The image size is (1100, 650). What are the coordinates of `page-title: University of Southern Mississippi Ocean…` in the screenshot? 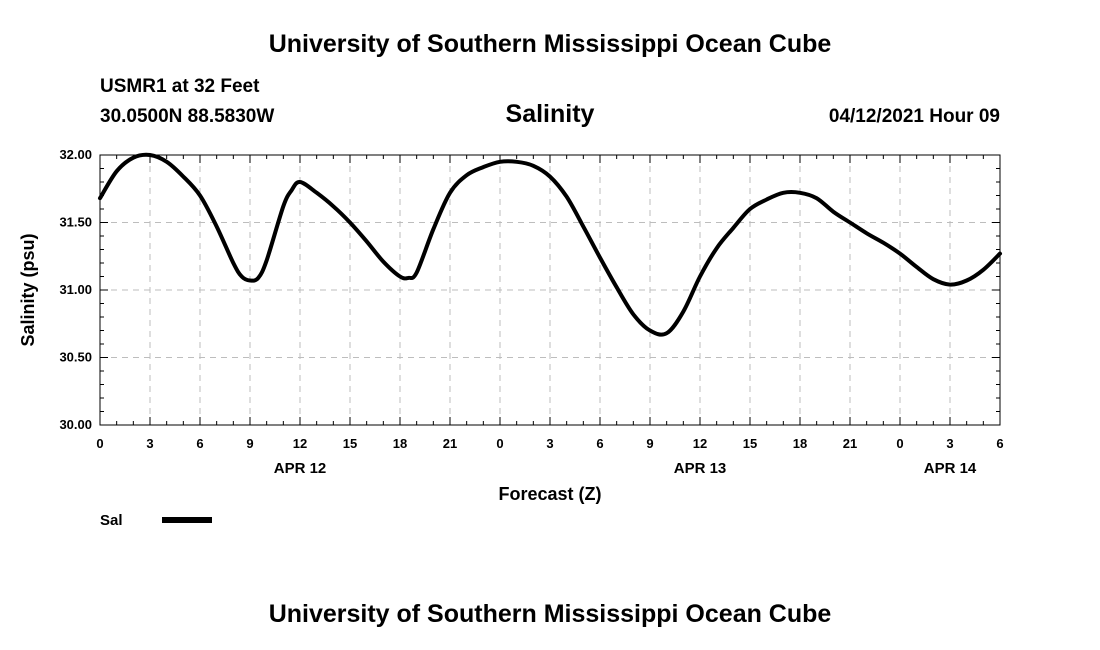 It's located at (550, 44).